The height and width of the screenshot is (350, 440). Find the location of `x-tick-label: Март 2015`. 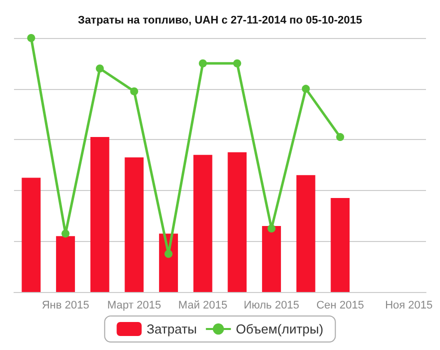

x-tick-label: Март 2015 is located at coordinates (134, 306).